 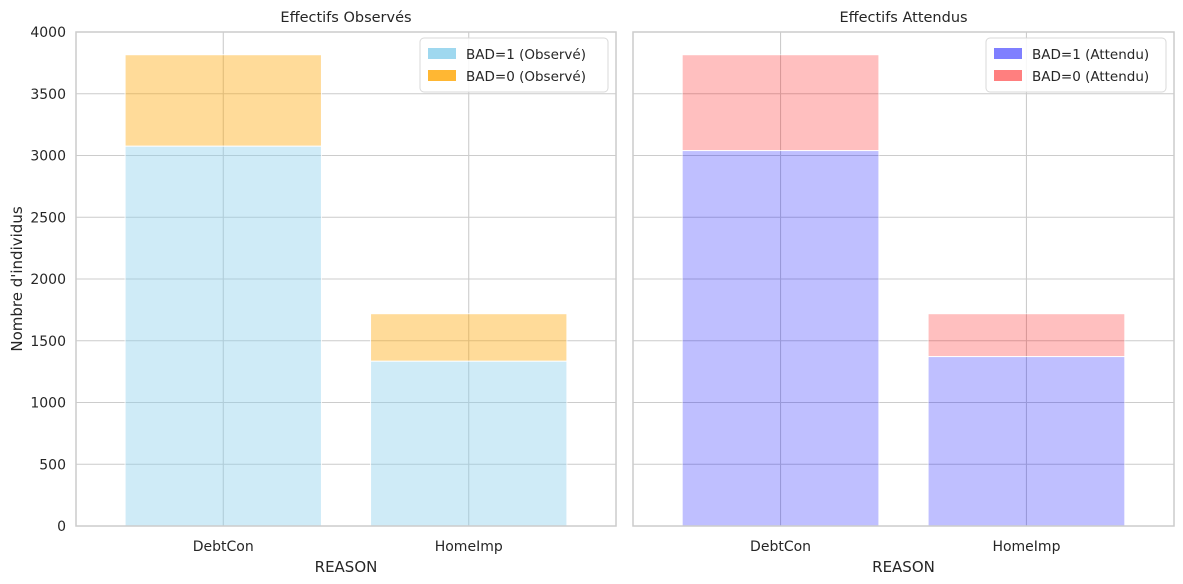 What do you see at coordinates (48, 280) in the screenshot?
I see `y-tick-label: 2000` at bounding box center [48, 280].